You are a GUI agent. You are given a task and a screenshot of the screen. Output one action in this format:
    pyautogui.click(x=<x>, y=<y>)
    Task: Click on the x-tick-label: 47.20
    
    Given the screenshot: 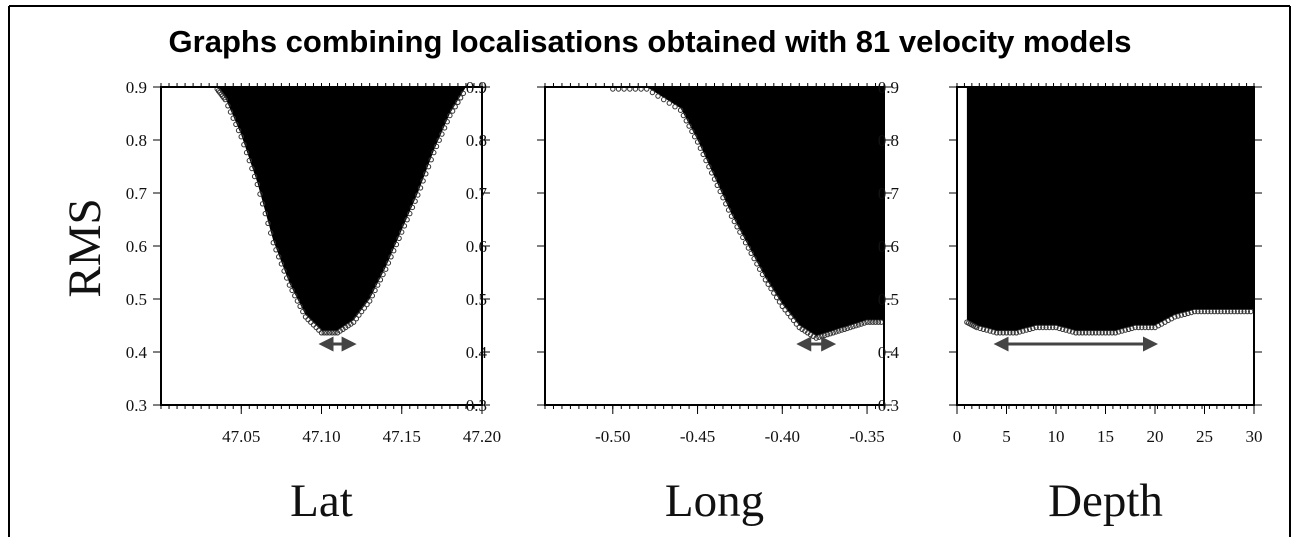 What is the action you would take?
    pyautogui.click(x=482, y=436)
    